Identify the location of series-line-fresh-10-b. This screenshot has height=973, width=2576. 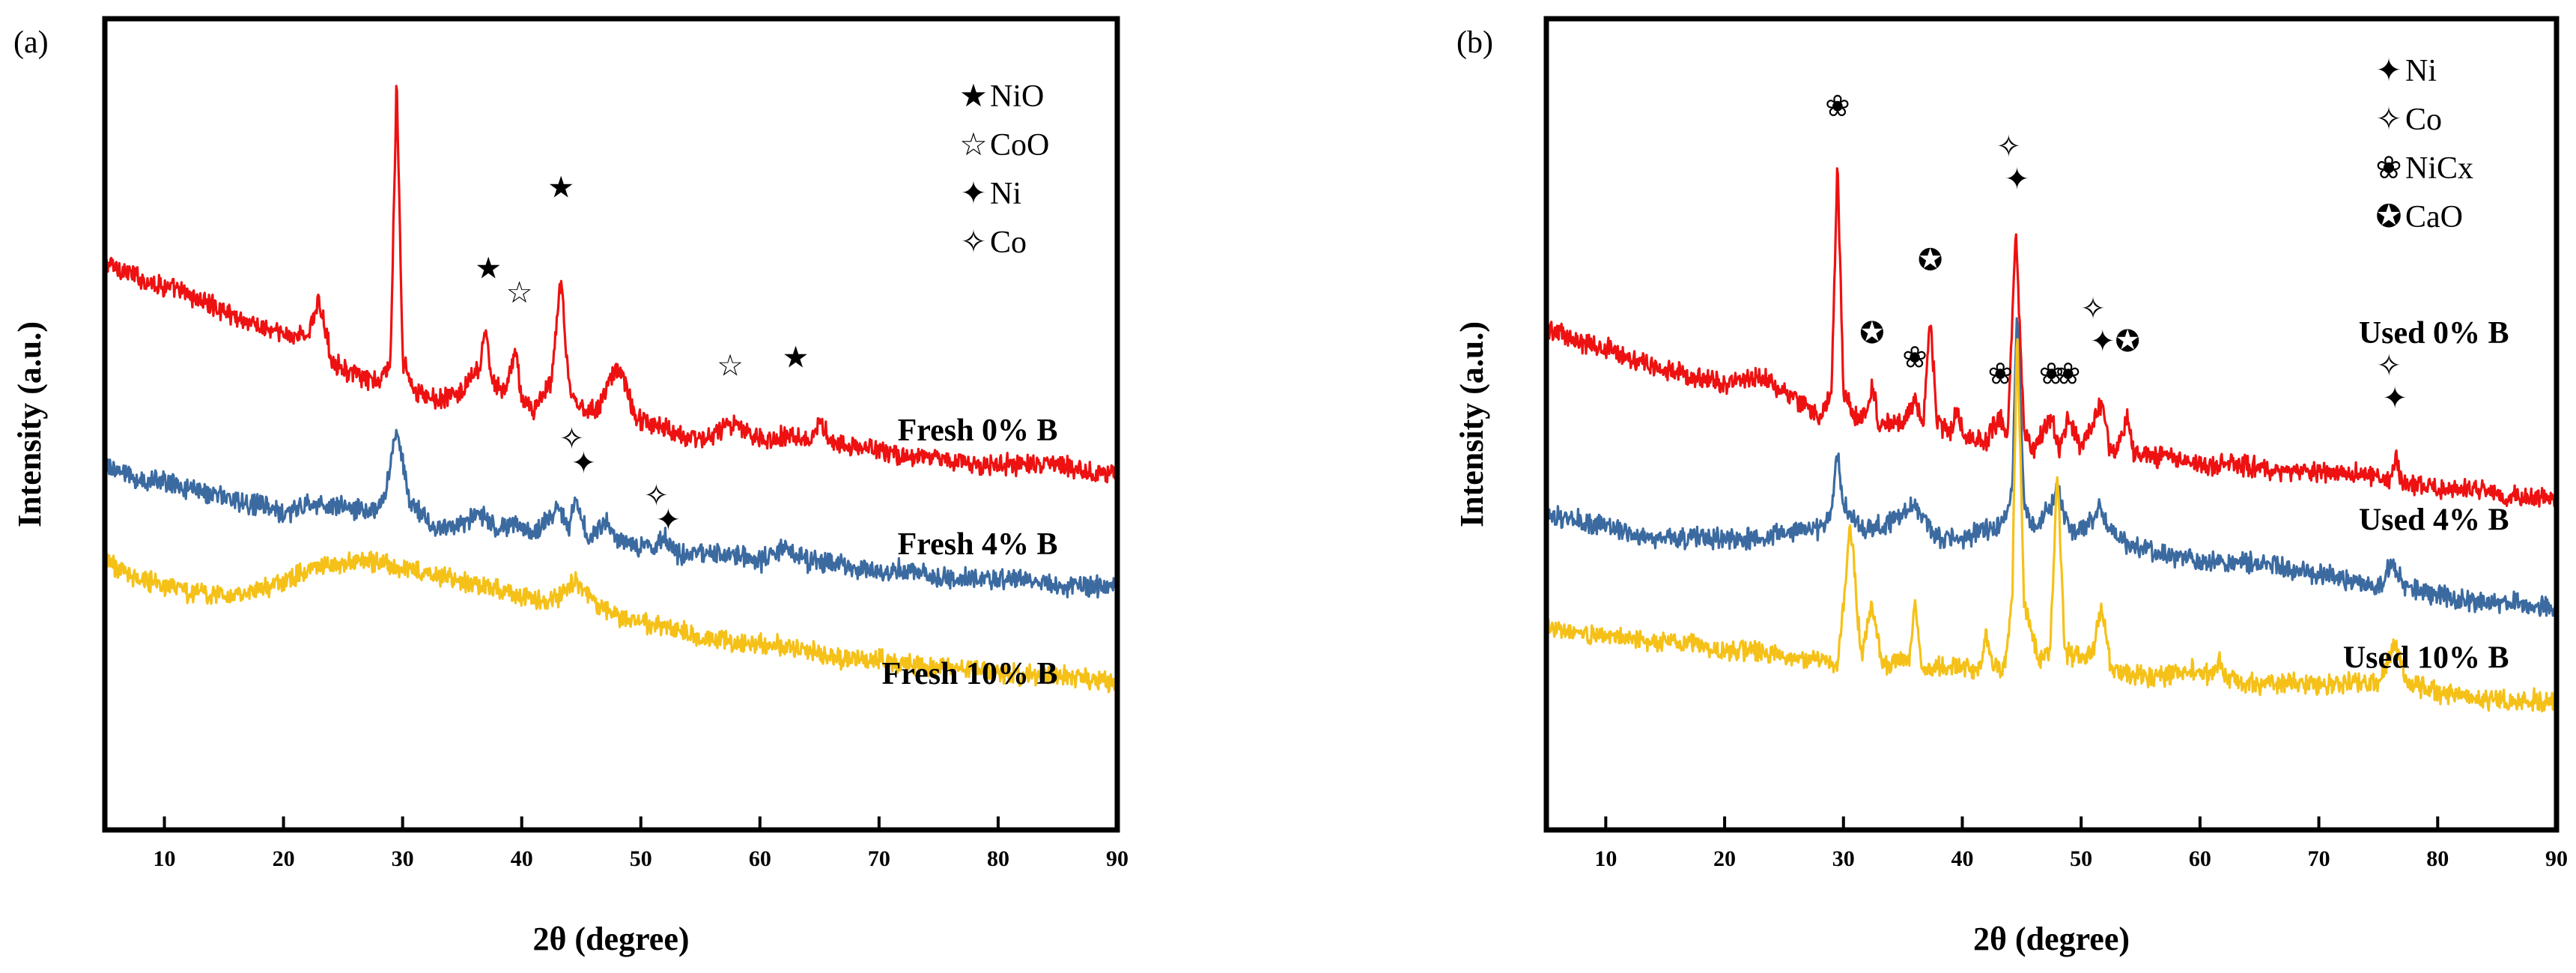
(611, 622).